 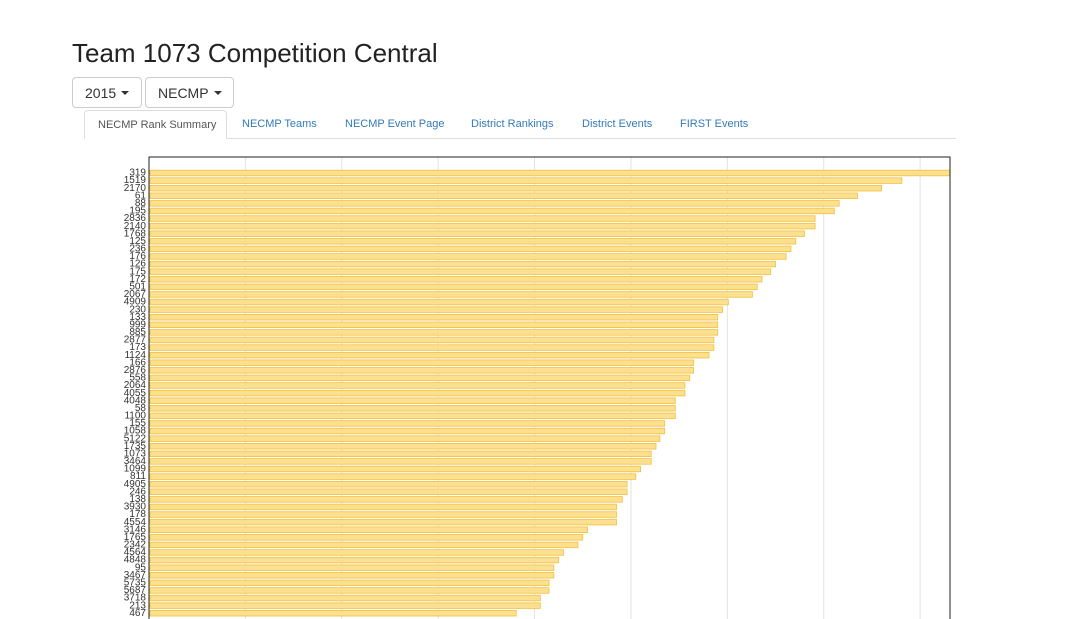 I want to click on y-tick-label: 95, so click(x=141, y=567).